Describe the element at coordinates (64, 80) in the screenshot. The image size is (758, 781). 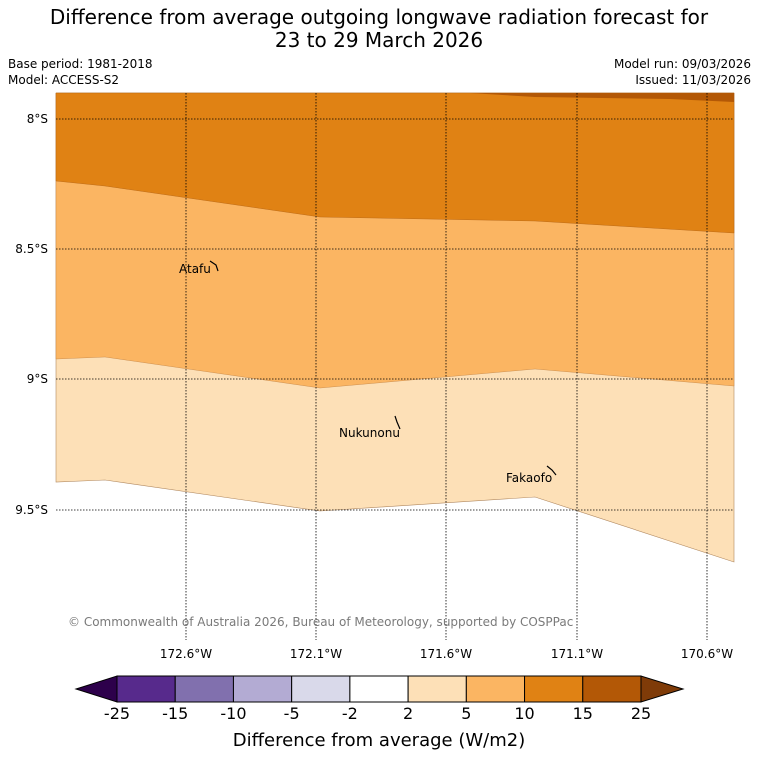
I see `model-name: Model: ACCESS-S2` at that location.